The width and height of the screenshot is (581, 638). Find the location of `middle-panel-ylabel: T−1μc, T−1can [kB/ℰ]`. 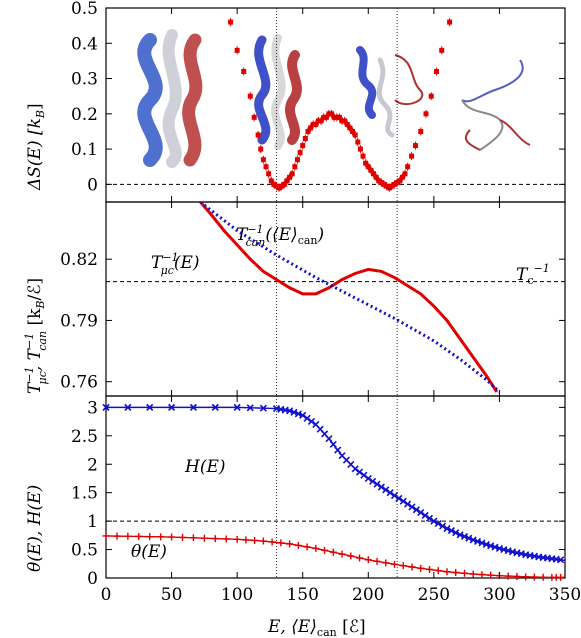

middle-panel-ylabel: T−1μc, T−1can [kB/ℰ] is located at coordinates (36, 336).